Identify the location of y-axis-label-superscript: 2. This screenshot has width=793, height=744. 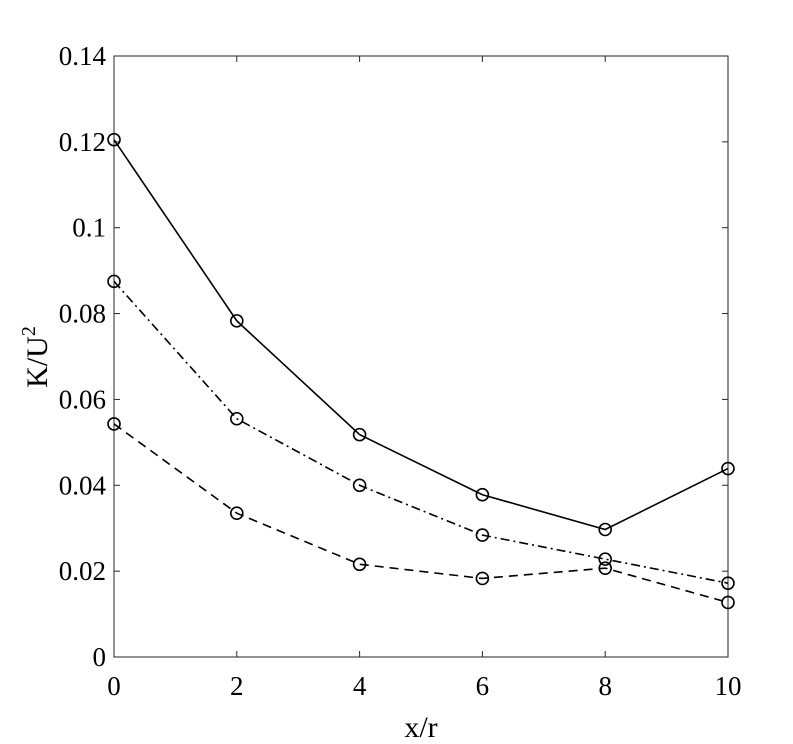
(29, 331).